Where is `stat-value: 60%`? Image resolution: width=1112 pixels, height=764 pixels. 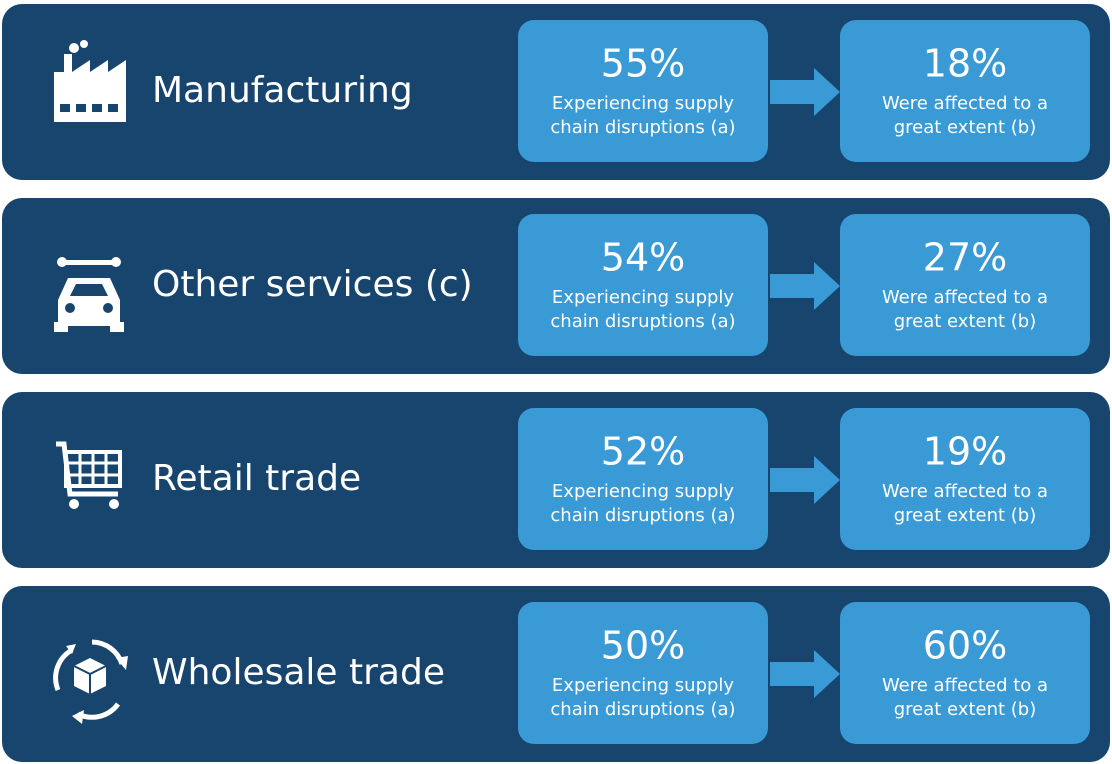
stat-value: 60% is located at coordinates (965, 646).